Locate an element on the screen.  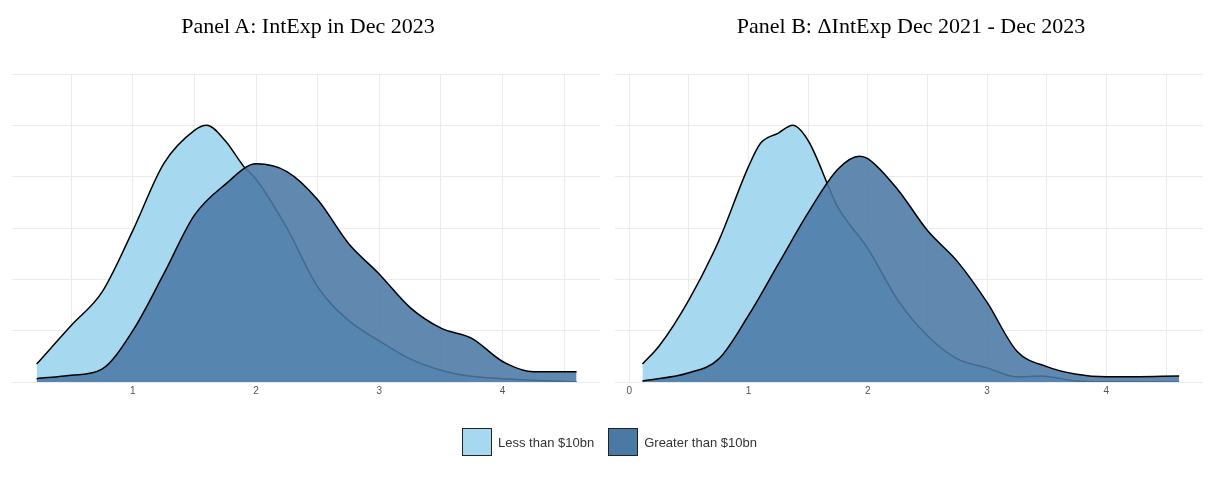
legend-label: Greater than $10bn is located at coordinates (700, 442).